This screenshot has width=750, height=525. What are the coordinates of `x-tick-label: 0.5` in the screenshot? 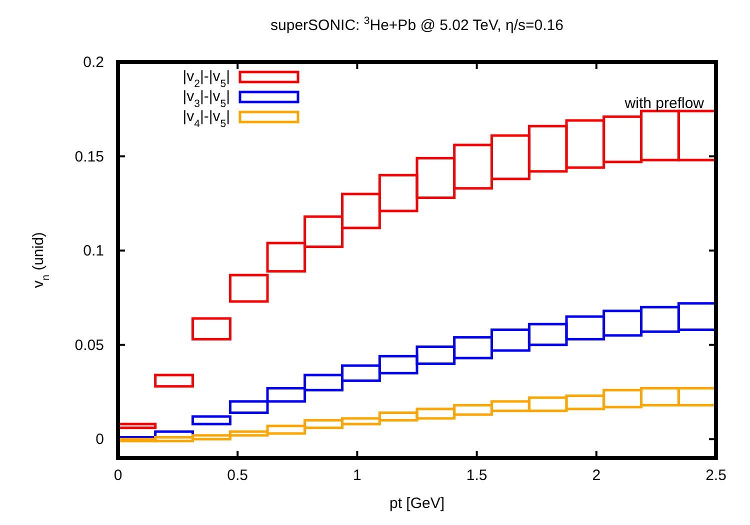 It's located at (237, 475).